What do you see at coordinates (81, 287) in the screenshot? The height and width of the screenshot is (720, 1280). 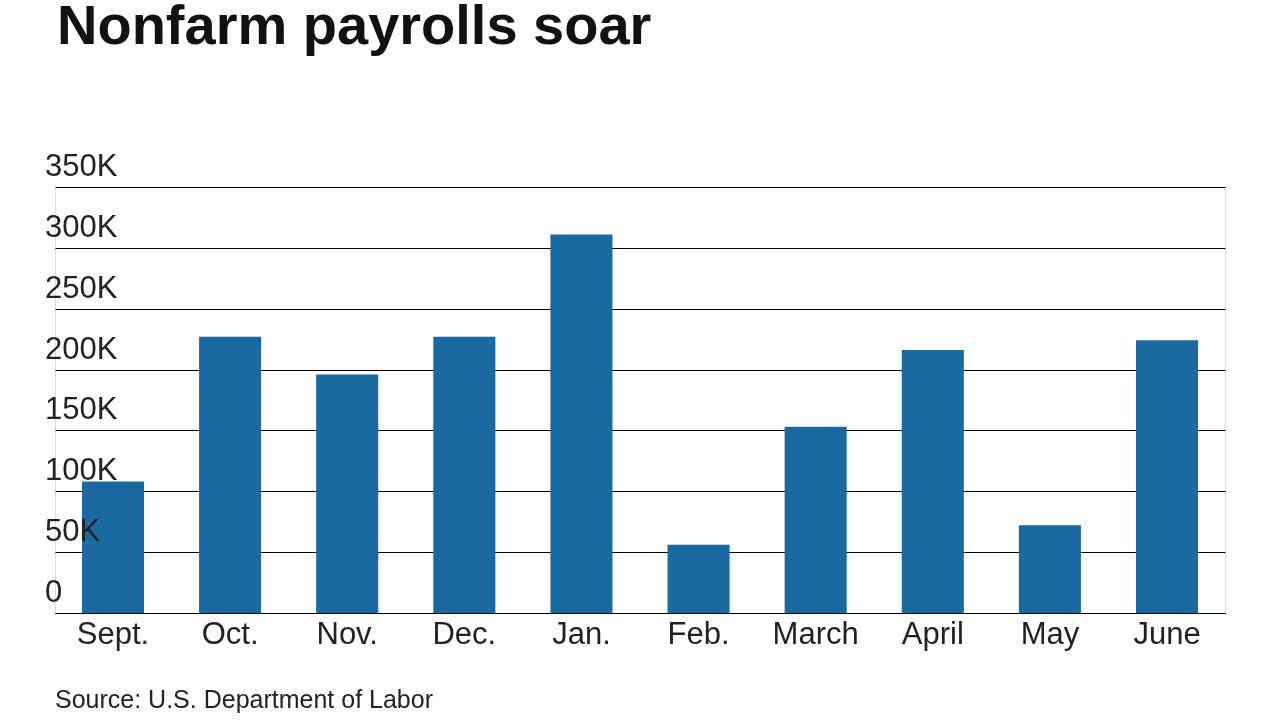 I see `y-tick-label: 250K` at bounding box center [81, 287].